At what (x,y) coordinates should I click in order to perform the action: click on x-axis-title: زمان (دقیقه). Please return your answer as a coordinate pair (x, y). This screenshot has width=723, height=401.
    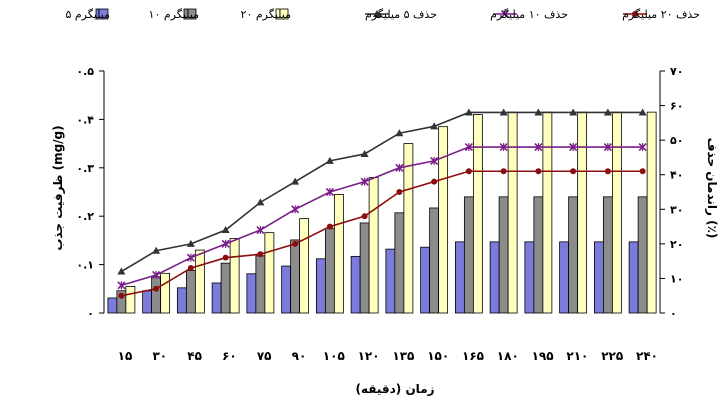
    Looking at the image, I should click on (394, 389).